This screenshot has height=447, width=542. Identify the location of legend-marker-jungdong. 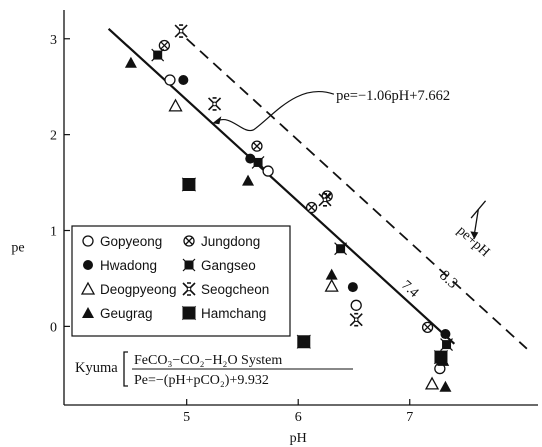
(189, 241).